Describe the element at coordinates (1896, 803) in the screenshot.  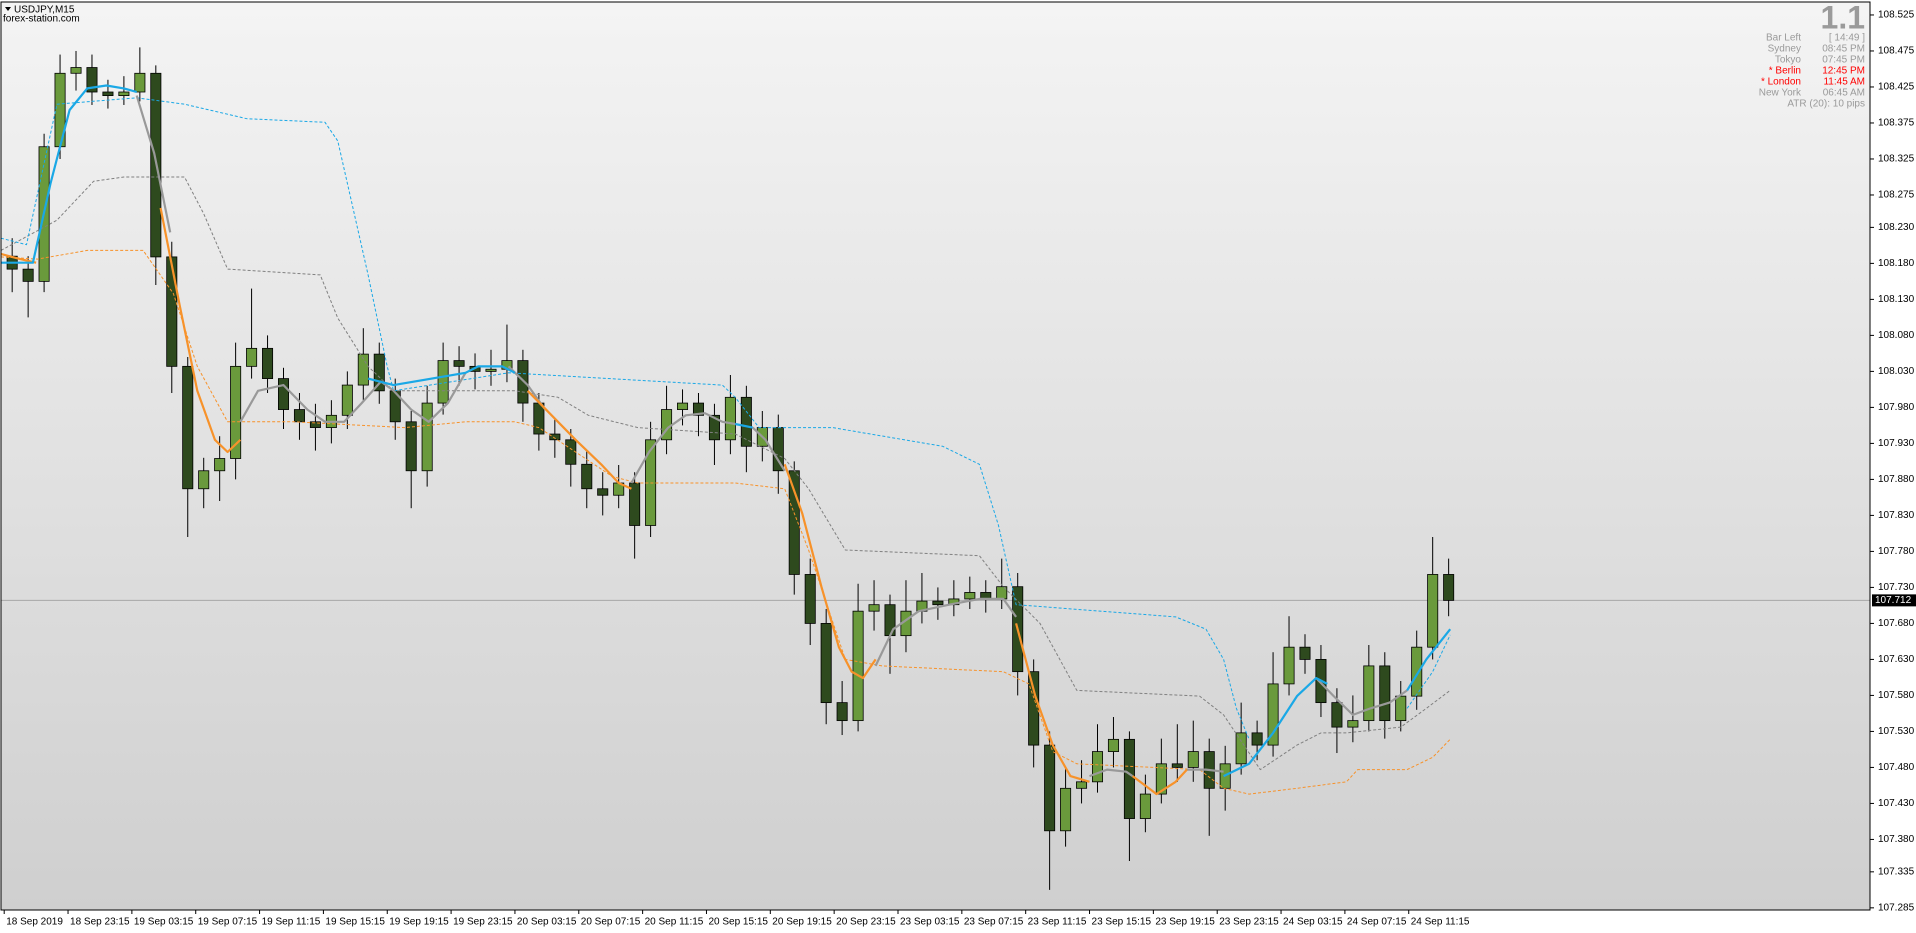
I see `y-tick-label: 107.430` at that location.